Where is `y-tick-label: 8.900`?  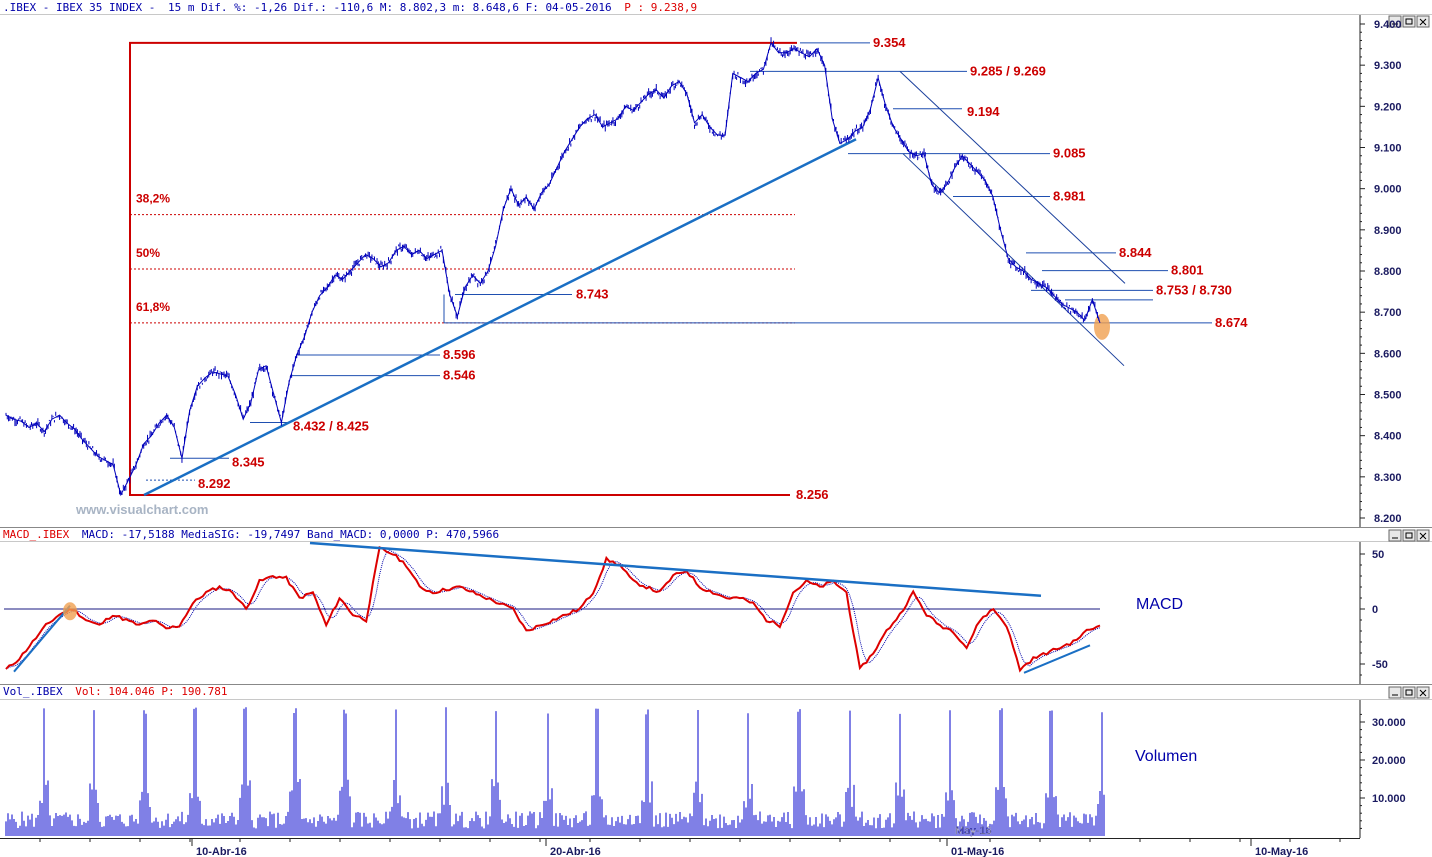 y-tick-label: 8.900 is located at coordinates (1388, 231).